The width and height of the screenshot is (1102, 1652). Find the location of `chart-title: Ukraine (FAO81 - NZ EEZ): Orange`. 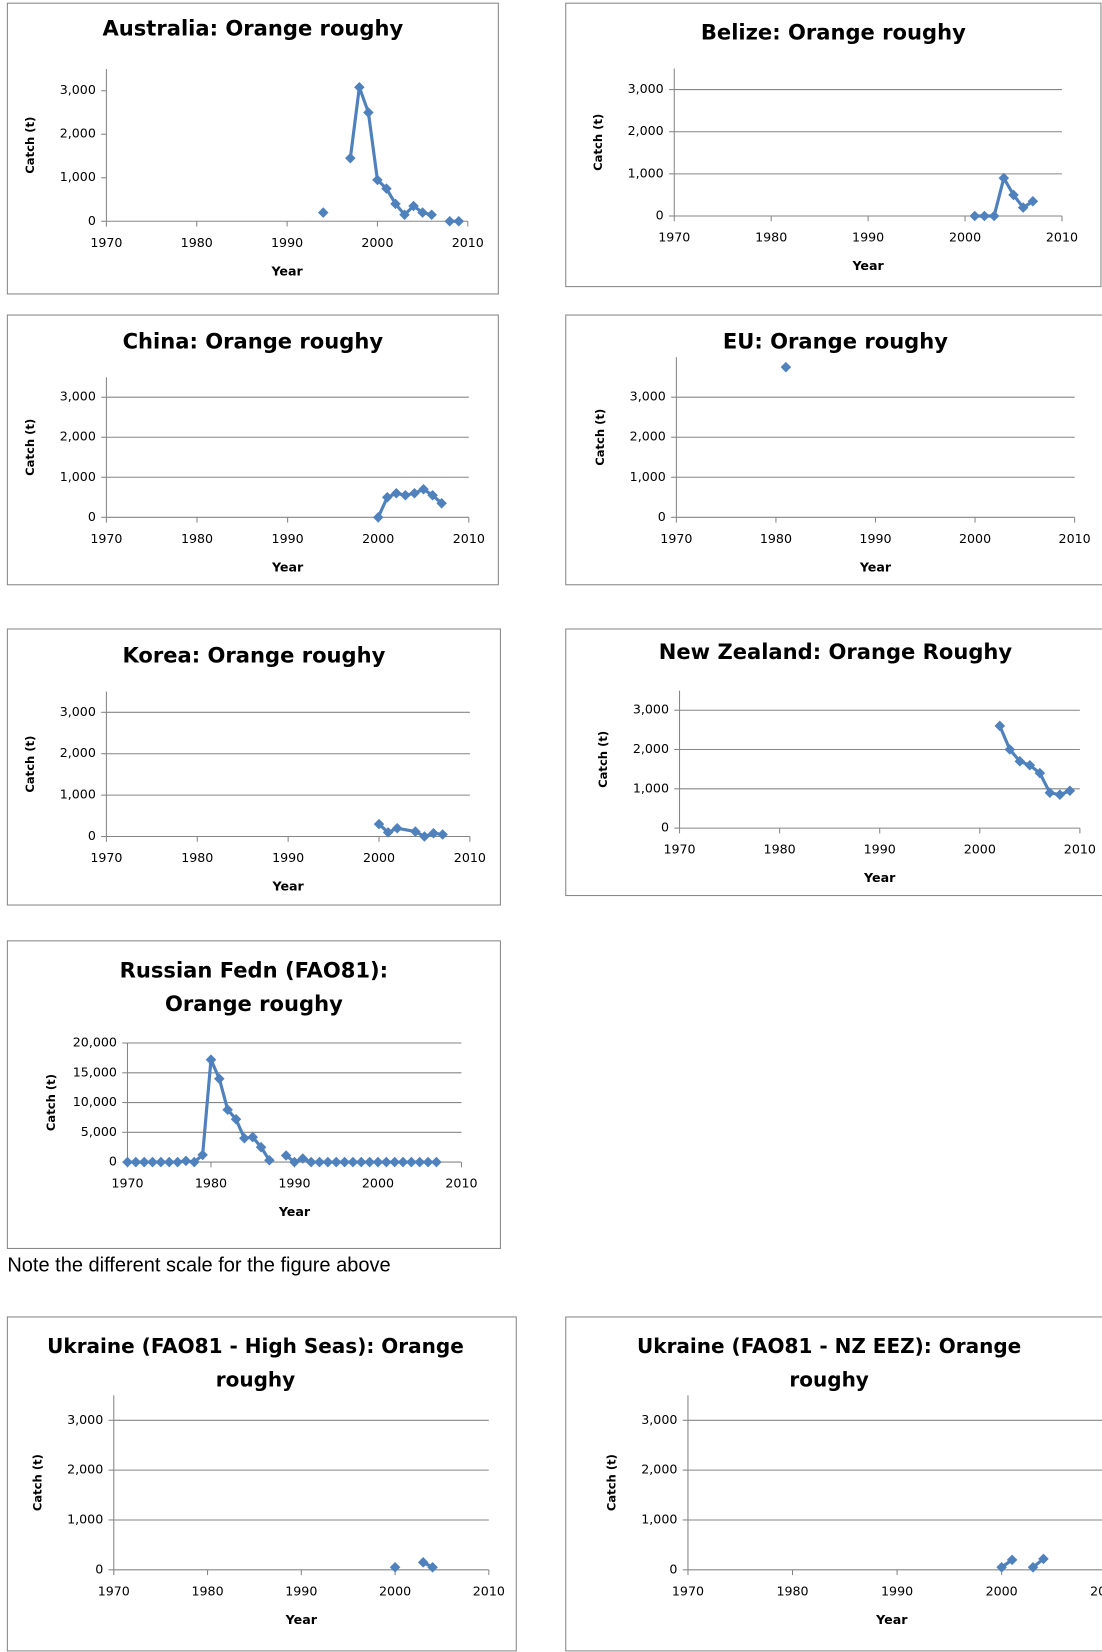

chart-title: Ukraine (FAO81 - NZ EEZ): Orange is located at coordinates (829, 1346).